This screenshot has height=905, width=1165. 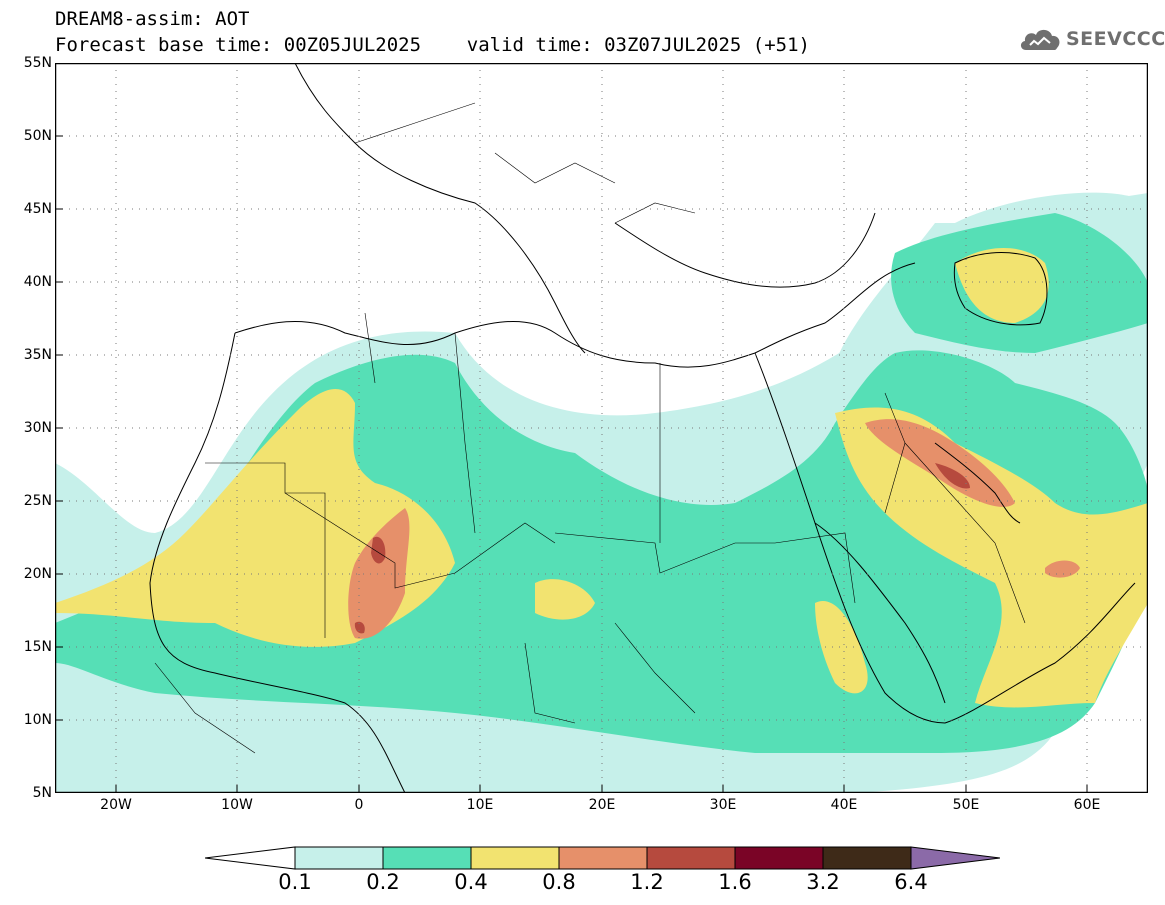 I want to click on lat-label: 15N, so click(x=37, y=647).